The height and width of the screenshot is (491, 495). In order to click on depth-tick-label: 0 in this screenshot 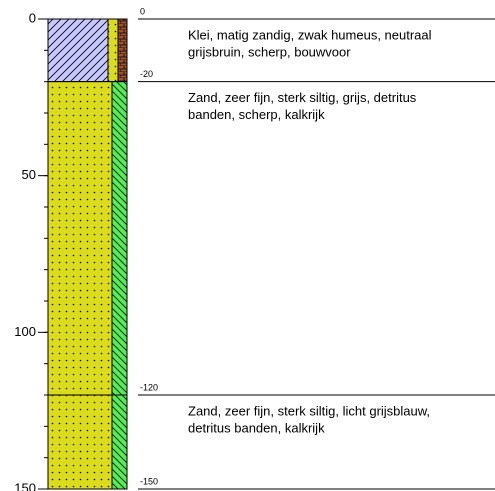, I will do `click(32, 17)`.